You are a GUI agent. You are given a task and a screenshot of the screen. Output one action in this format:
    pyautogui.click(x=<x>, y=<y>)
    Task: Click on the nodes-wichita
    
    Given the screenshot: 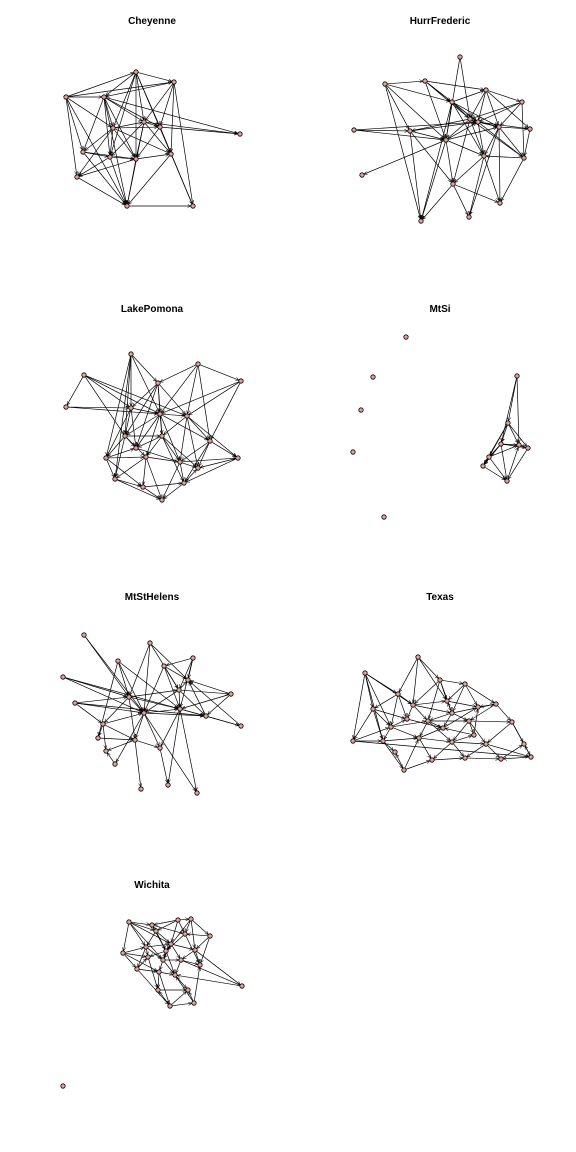 What is the action you would take?
    pyautogui.click(x=152, y=1002)
    